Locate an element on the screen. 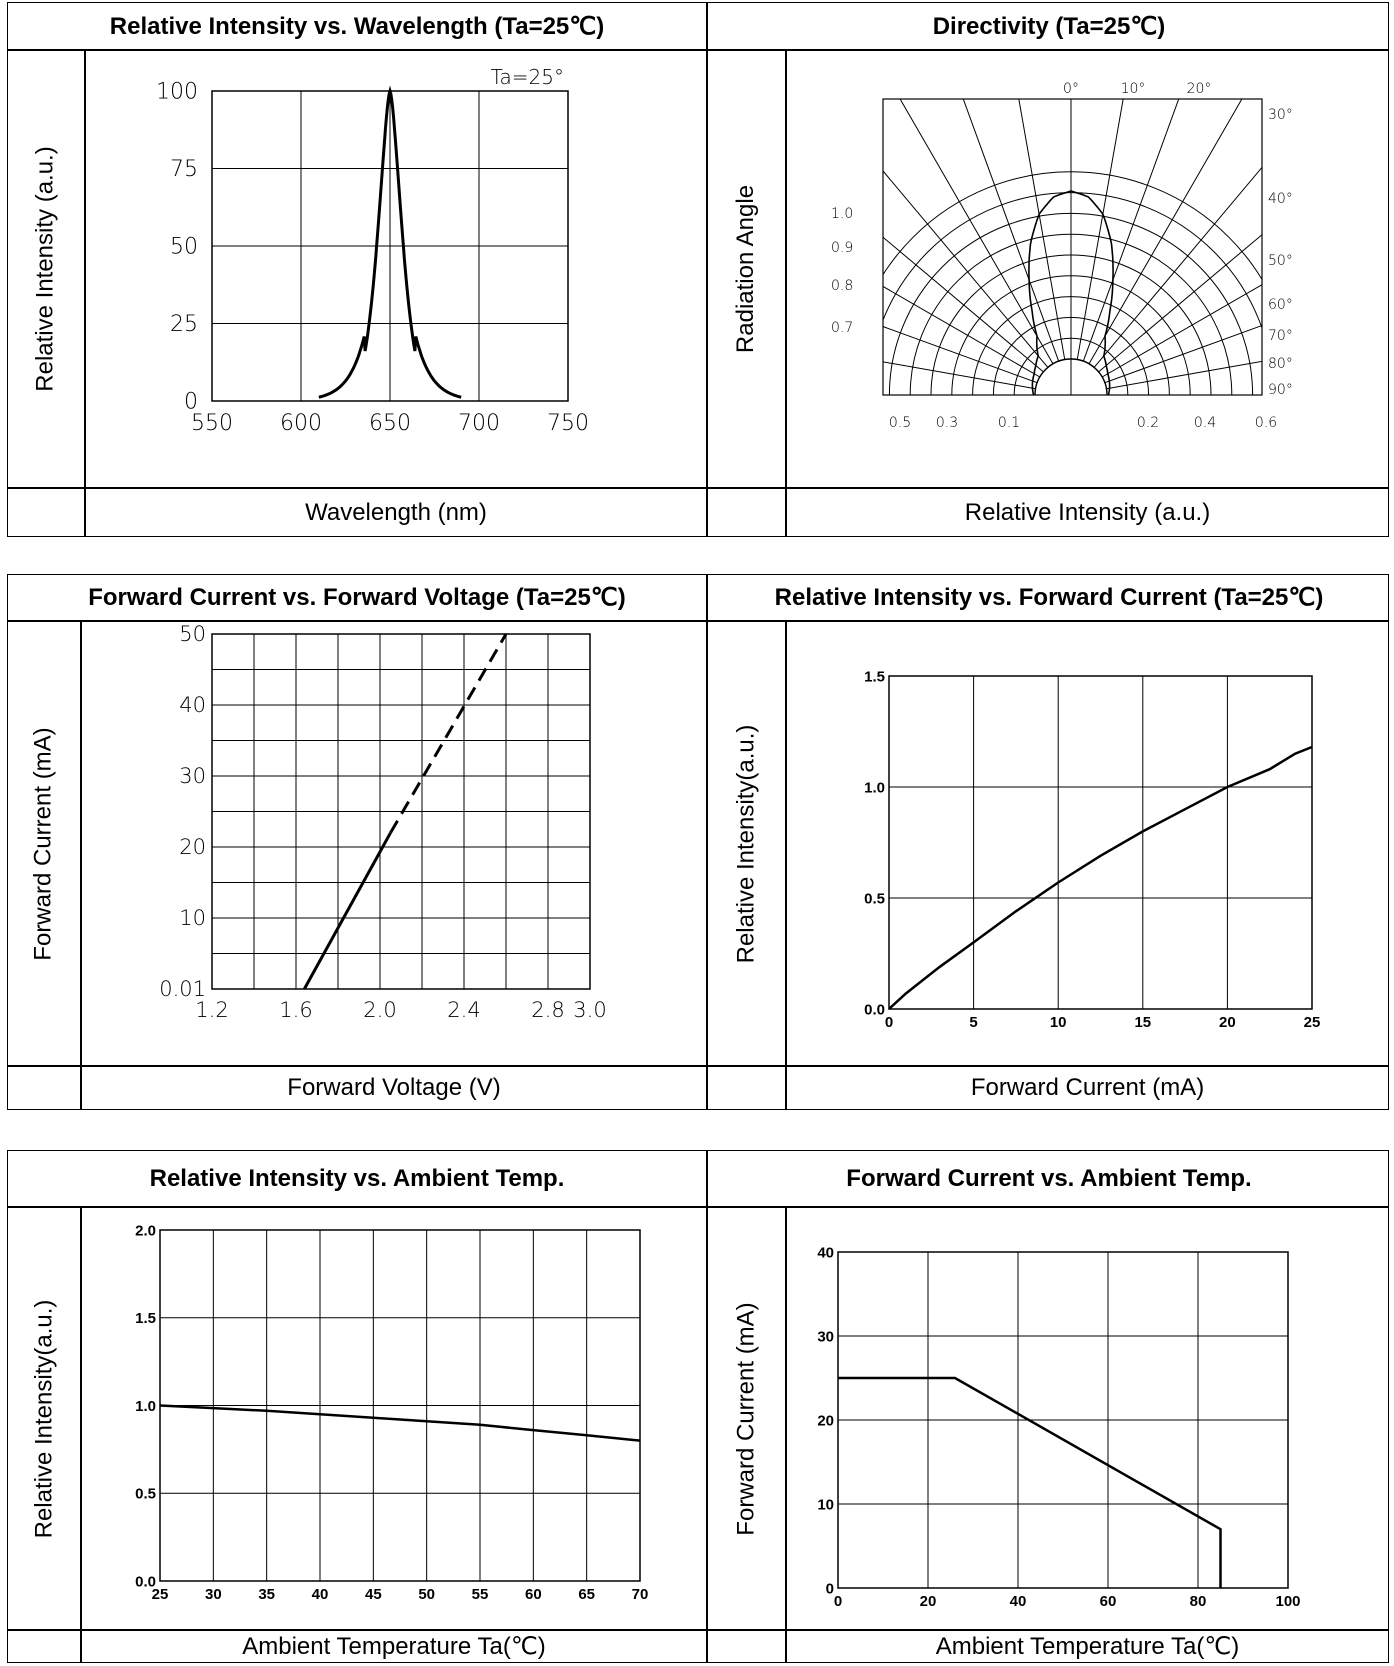  angle-tick-label: 0° is located at coordinates (1071, 89).